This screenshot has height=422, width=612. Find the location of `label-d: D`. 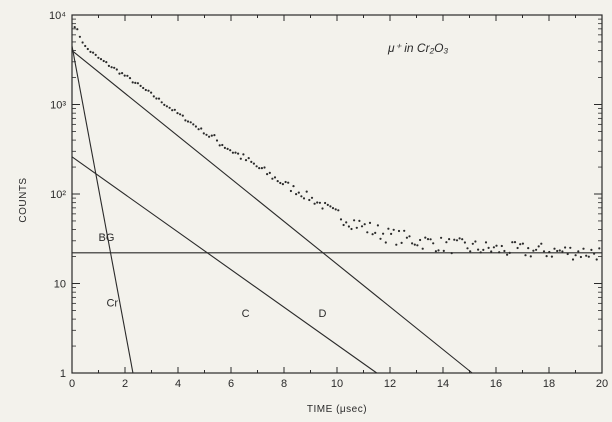

label-d: D is located at coordinates (322, 314).